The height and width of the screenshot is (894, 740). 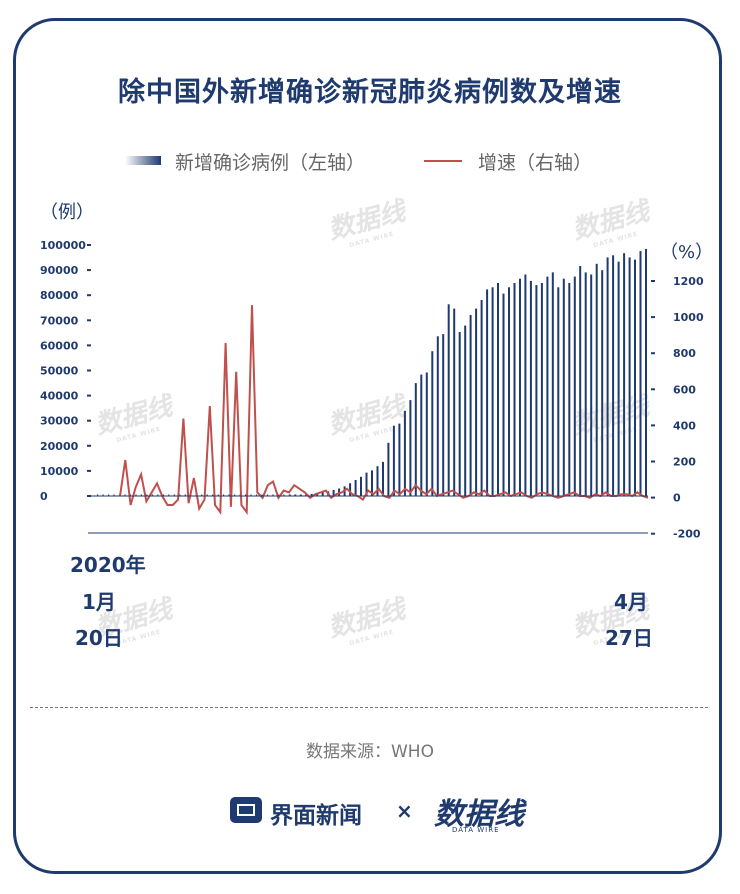 I want to click on left-tick-label: 100000, so click(x=63, y=245).